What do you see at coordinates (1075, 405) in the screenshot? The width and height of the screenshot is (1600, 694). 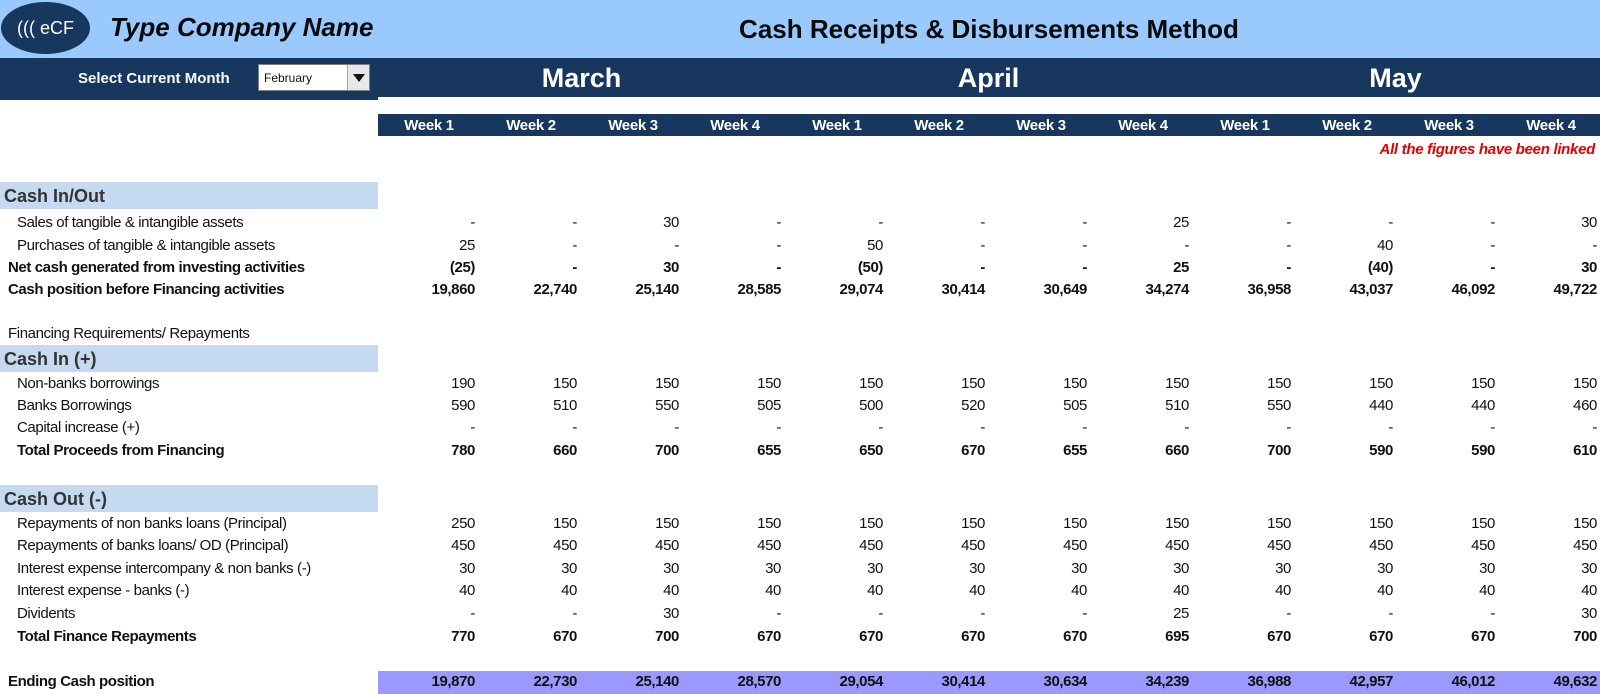 I see `value-cell: 505` at bounding box center [1075, 405].